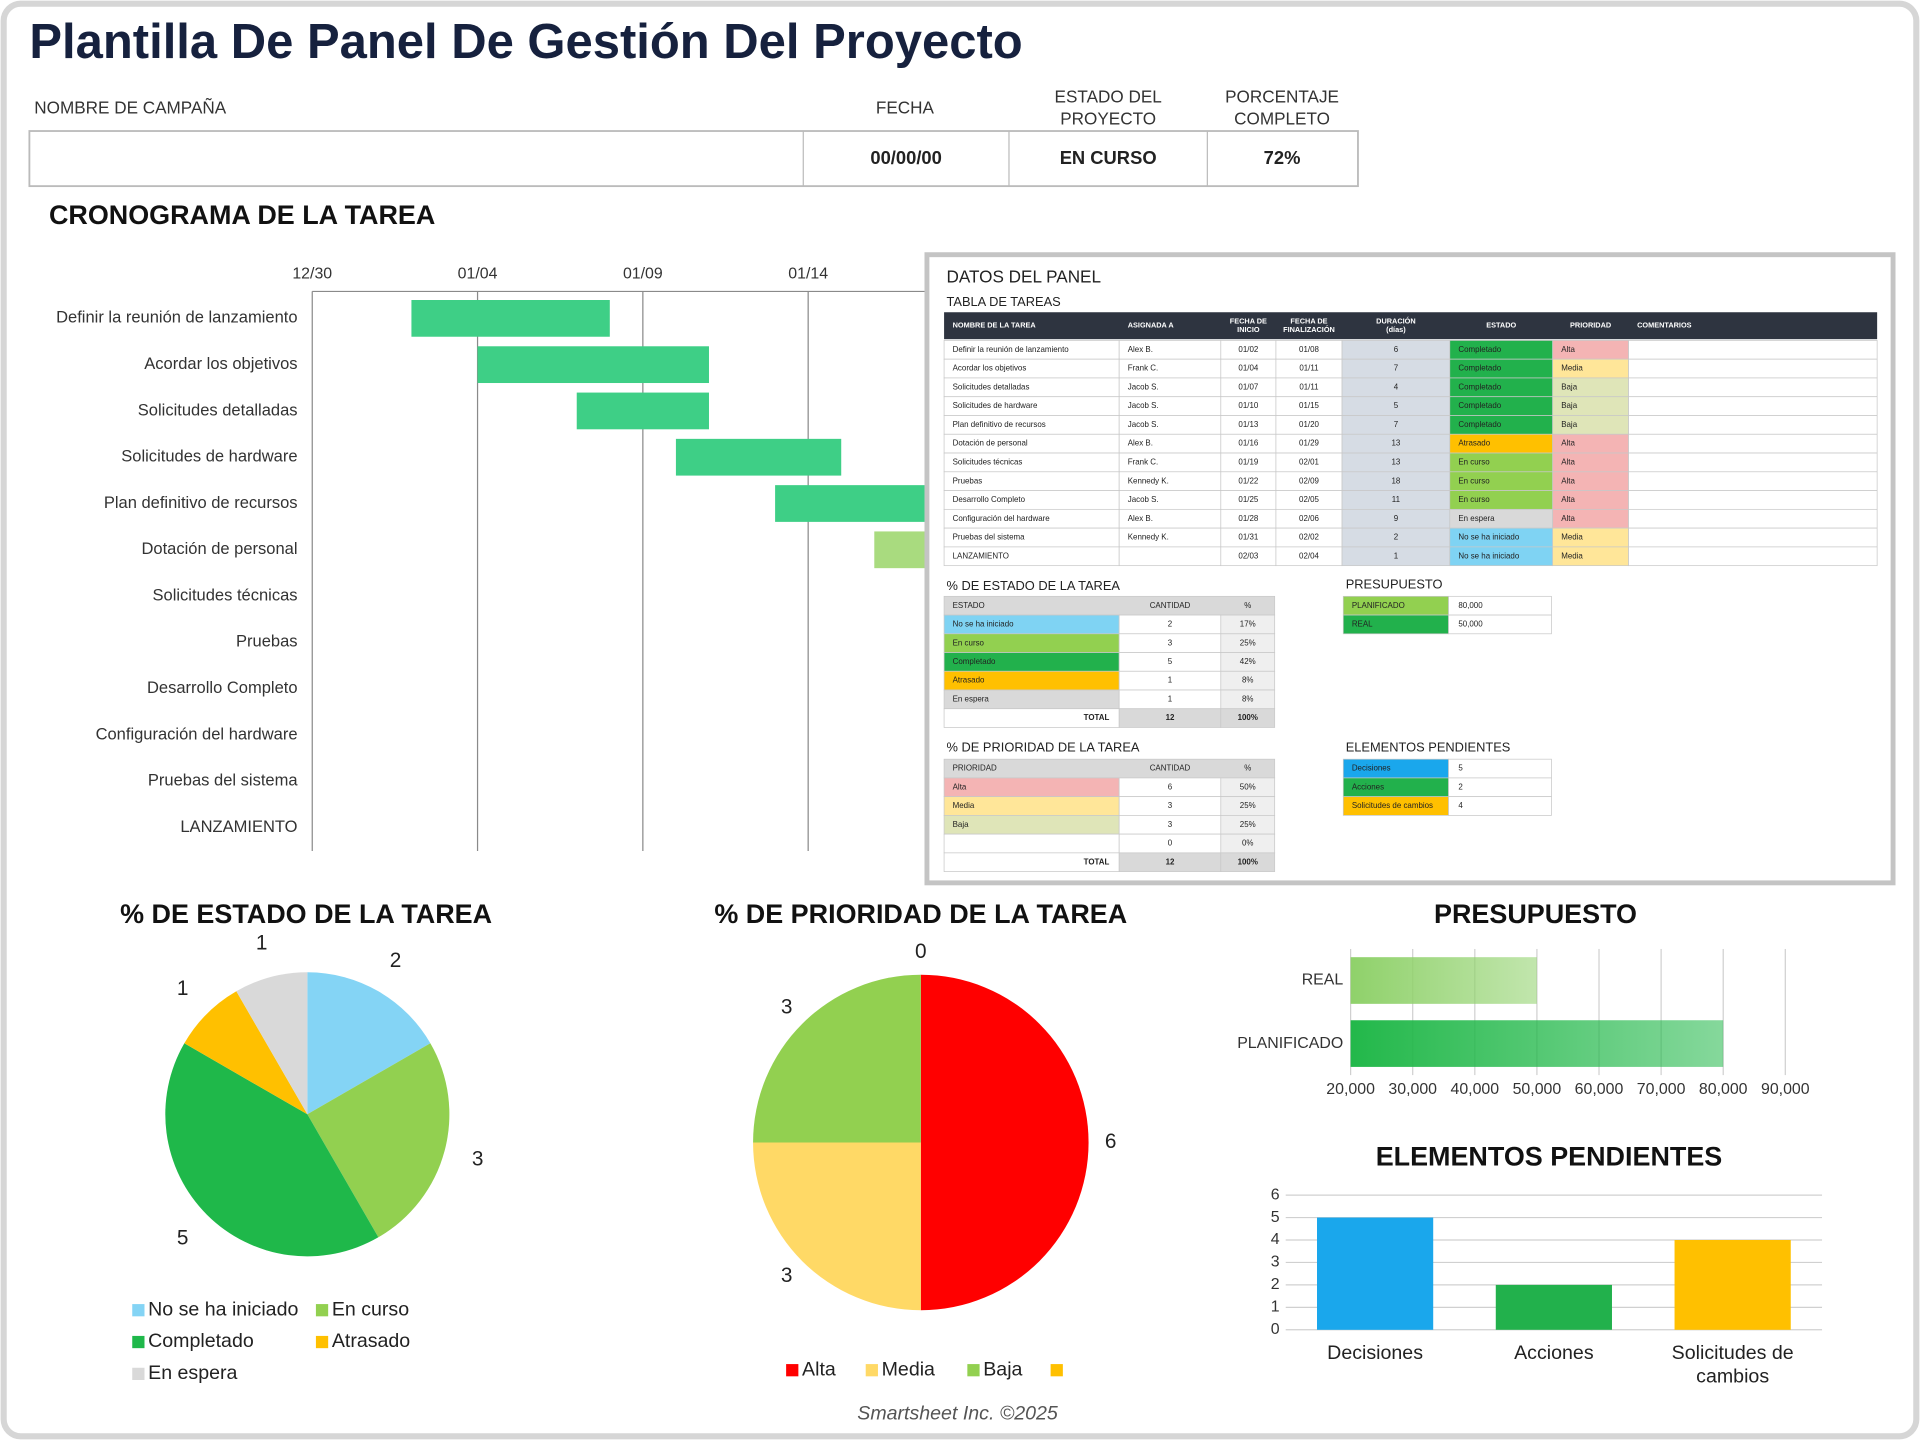 Image resolution: width=1920 pixels, height=1440 pixels. Describe the element at coordinates (693, 159) in the screenshot. I see `header-box` at that location.